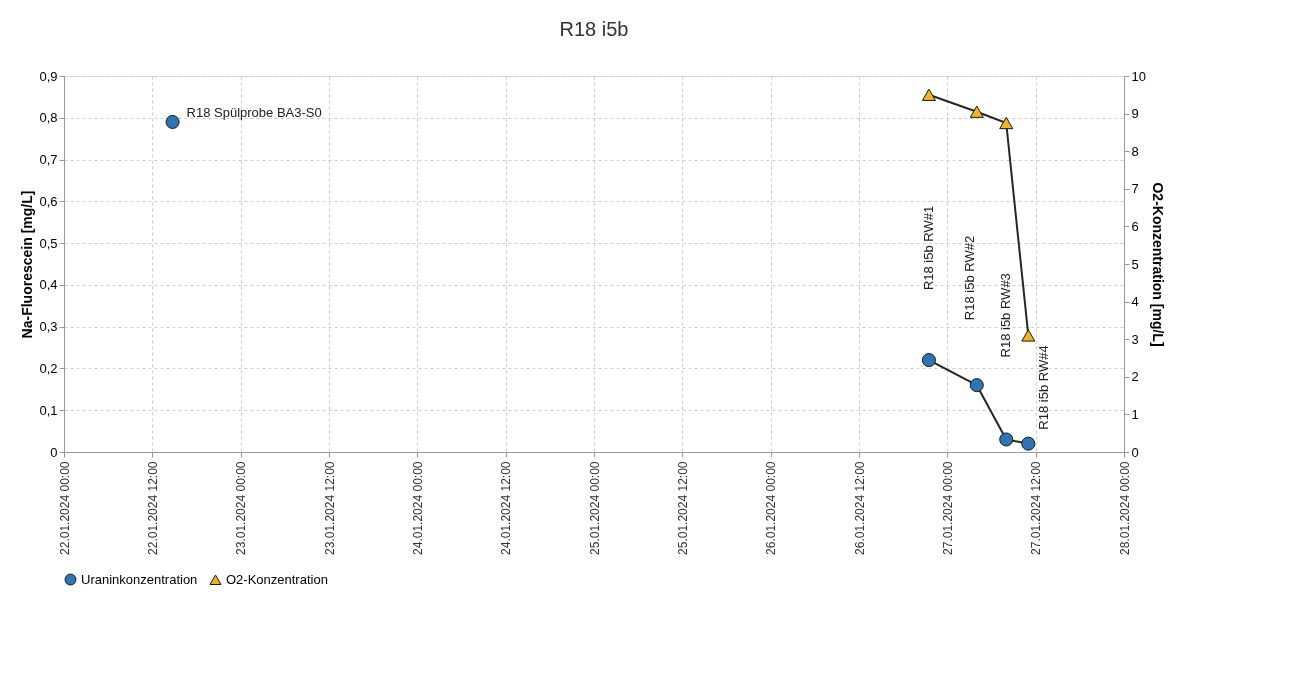 This screenshot has width=1295, height=695. What do you see at coordinates (241, 508) in the screenshot?
I see `x-tick-label: 23.01.2024 00:00` at bounding box center [241, 508].